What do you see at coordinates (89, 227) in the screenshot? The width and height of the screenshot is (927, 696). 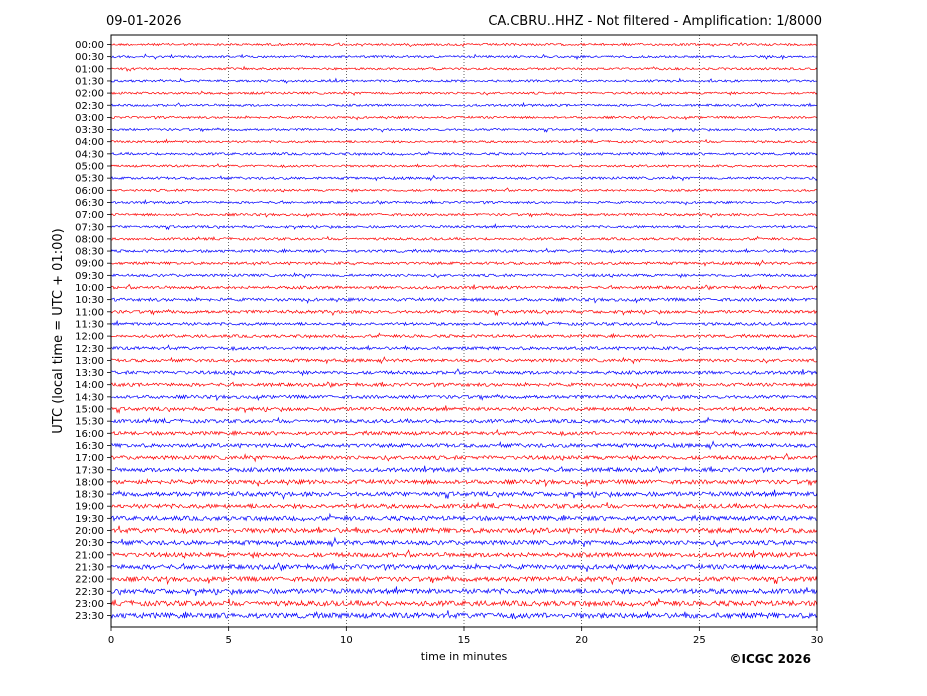 I see `y-tick-label: 07:30` at bounding box center [89, 227].